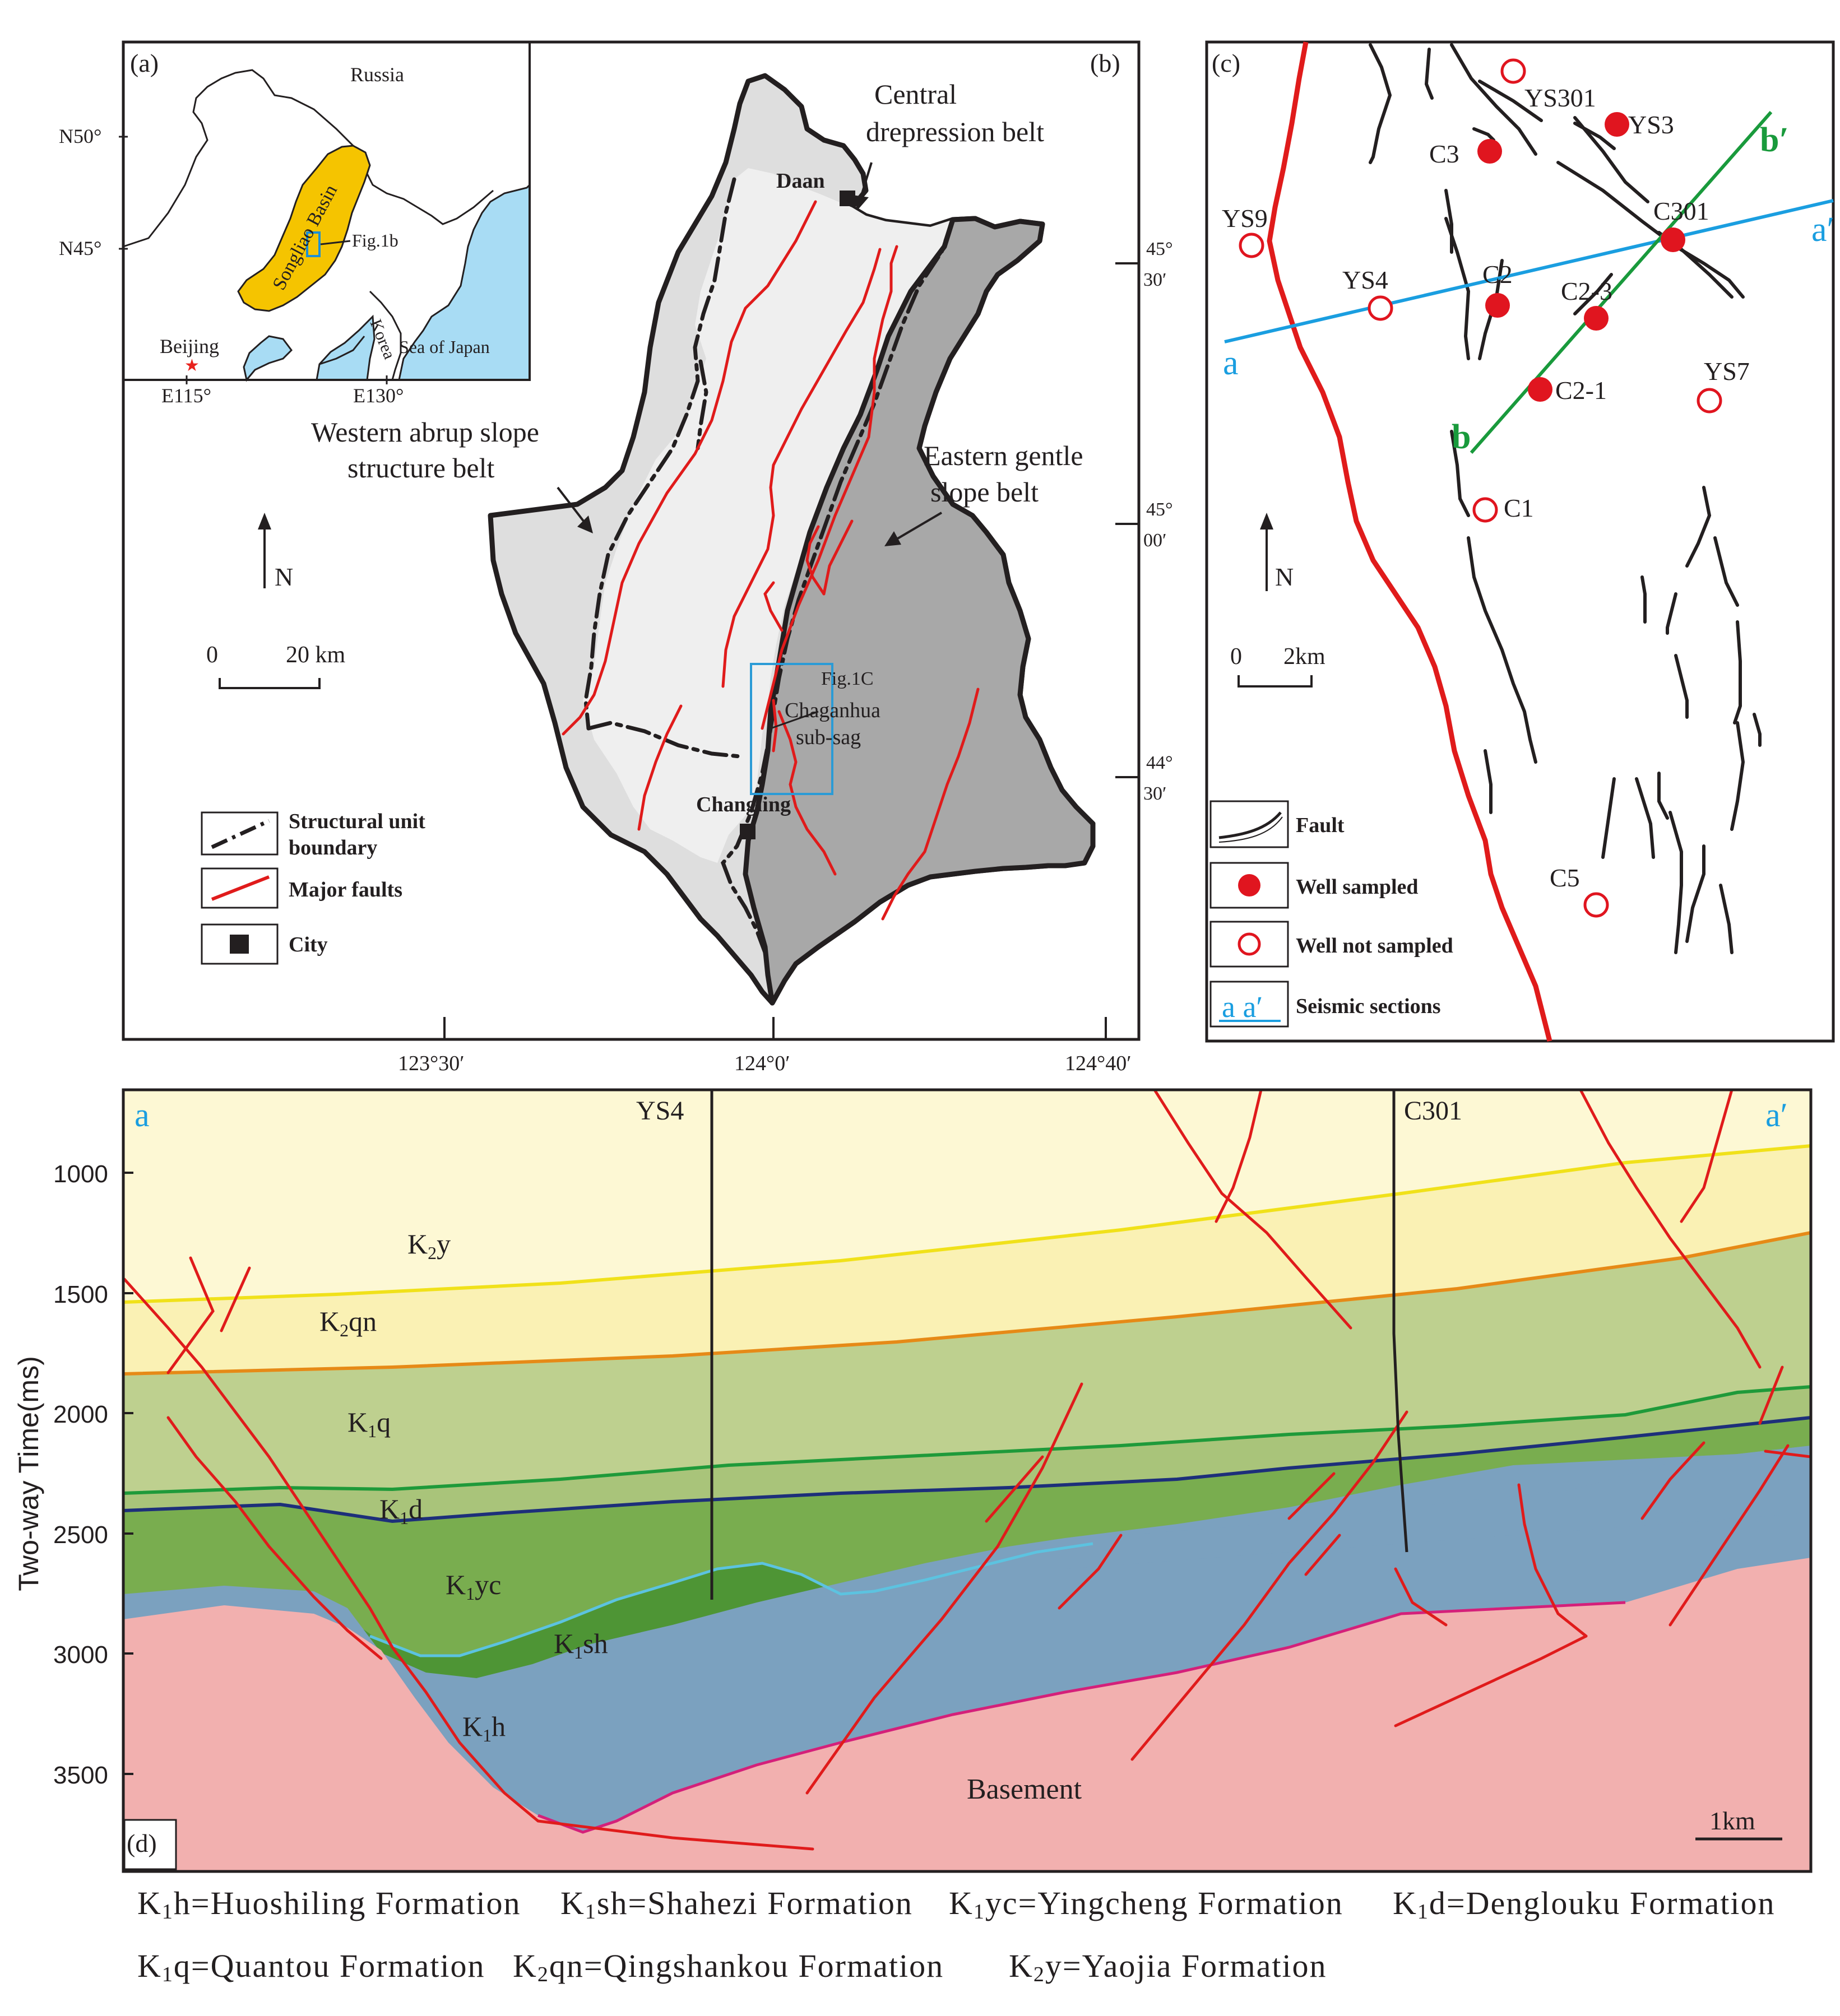  I want to click on well-label-c3: C3, so click(1444, 154).